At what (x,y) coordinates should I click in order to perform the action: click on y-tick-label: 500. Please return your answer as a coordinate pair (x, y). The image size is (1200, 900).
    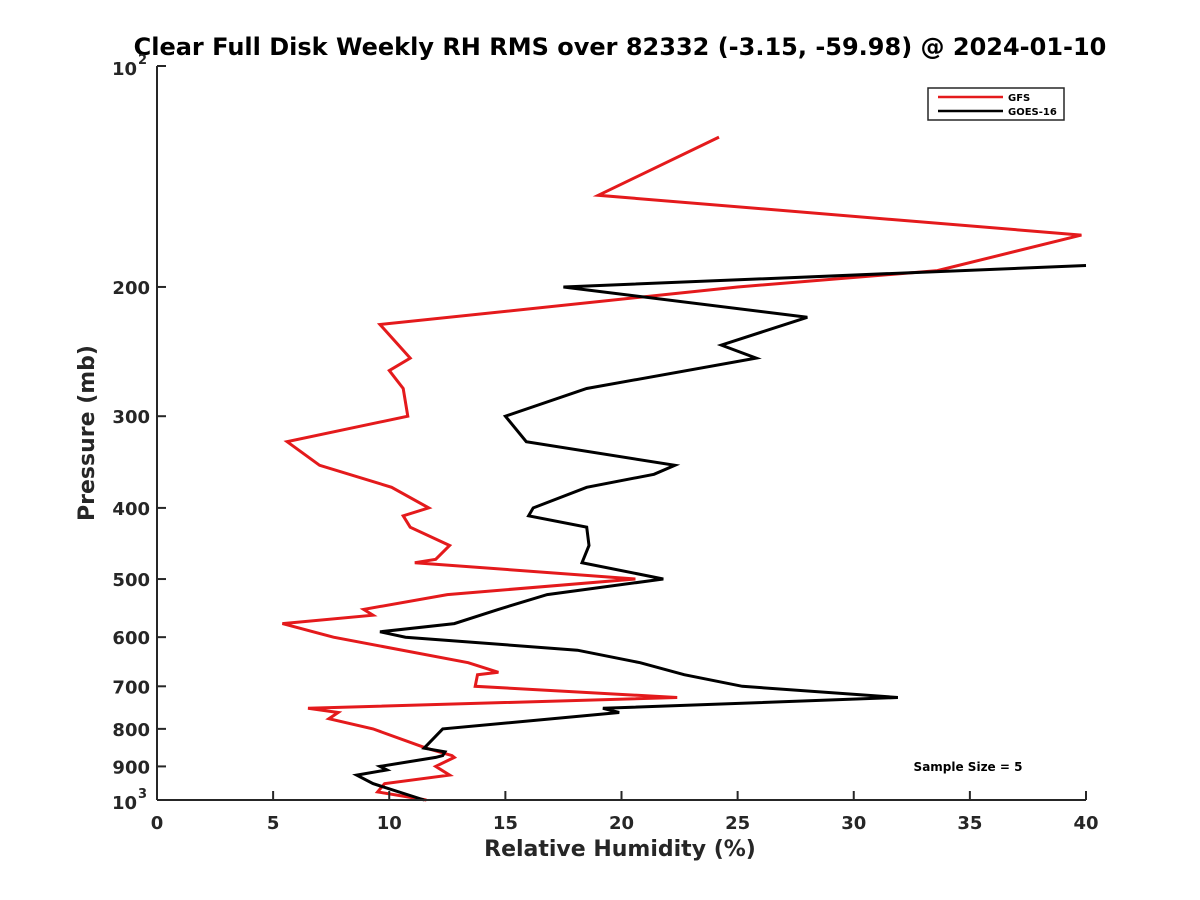
    Looking at the image, I should click on (131, 580).